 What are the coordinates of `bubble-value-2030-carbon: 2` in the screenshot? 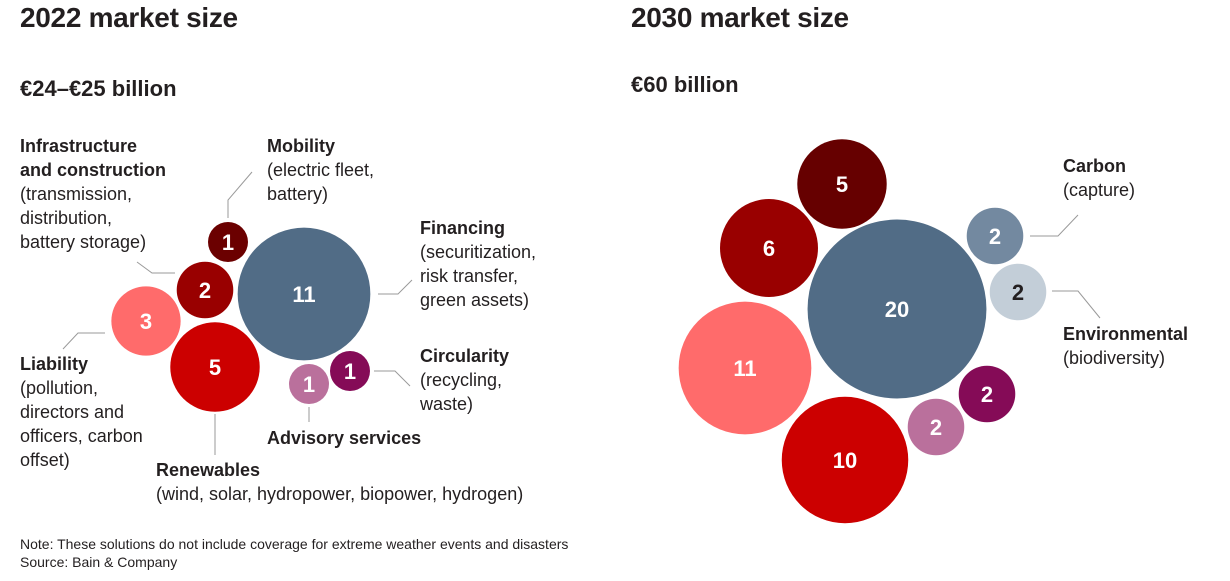 It's located at (995, 236).